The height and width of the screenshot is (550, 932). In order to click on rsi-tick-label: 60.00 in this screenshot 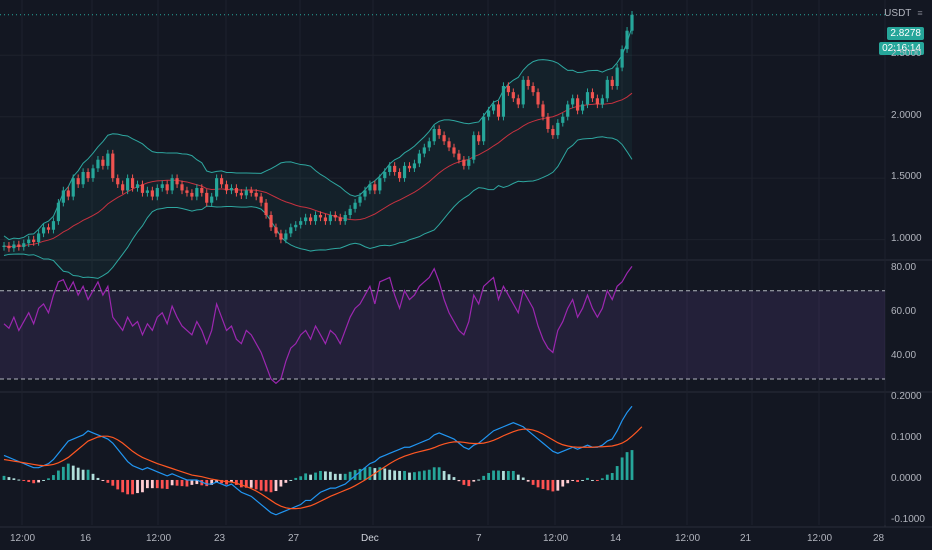, I will do `click(904, 311)`.